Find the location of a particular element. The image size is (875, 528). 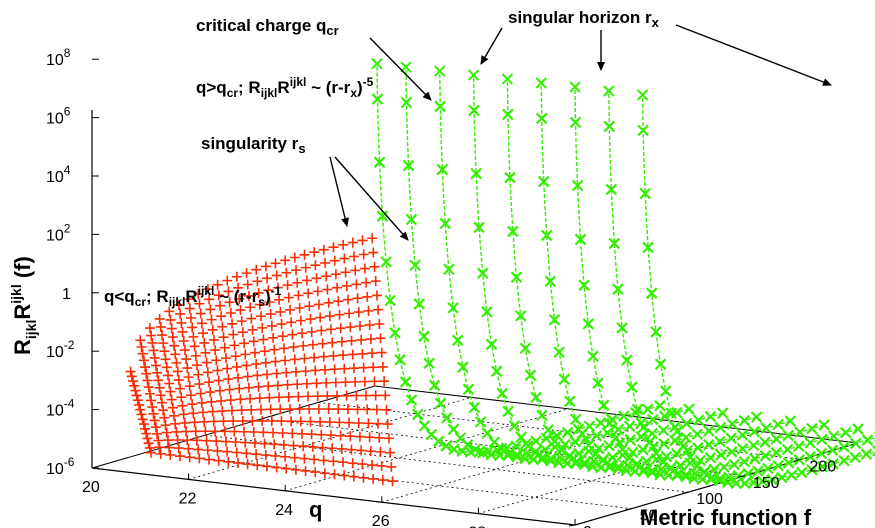

z-tick-label: 106 is located at coordinates (58, 116).